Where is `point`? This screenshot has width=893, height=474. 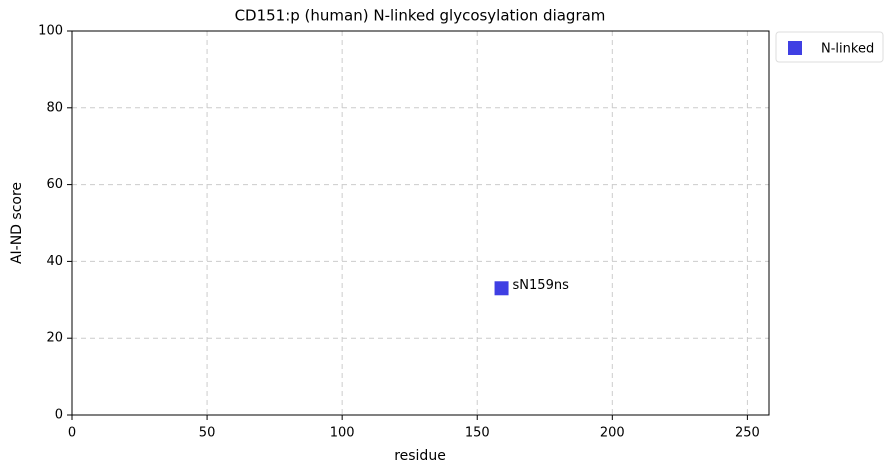 point is located at coordinates (501, 288).